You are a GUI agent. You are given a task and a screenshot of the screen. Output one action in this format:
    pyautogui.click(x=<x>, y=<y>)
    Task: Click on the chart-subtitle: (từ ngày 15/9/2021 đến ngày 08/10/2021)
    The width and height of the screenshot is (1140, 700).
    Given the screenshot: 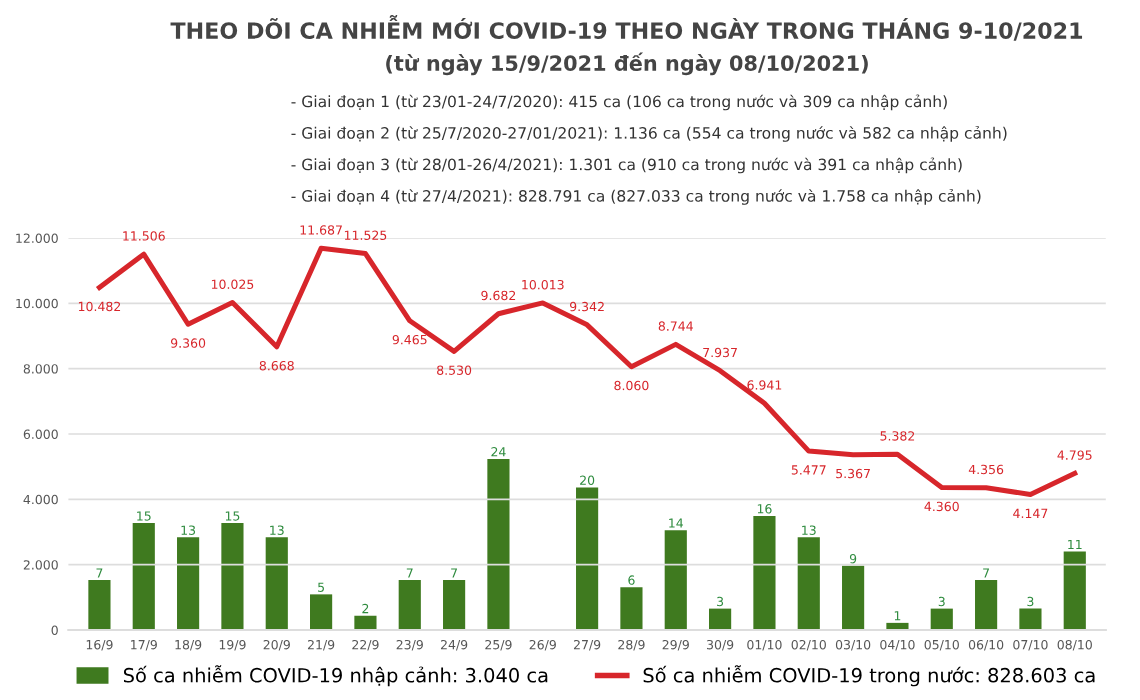 What is the action you would take?
    pyautogui.click(x=627, y=64)
    